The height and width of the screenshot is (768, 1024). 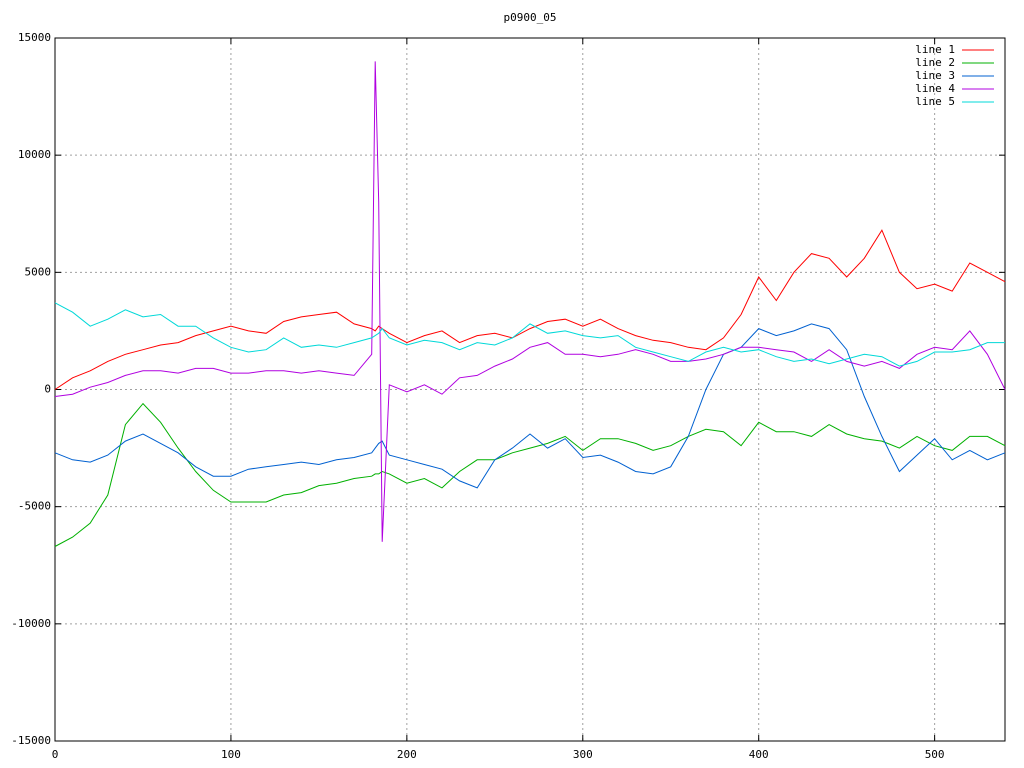 What do you see at coordinates (55, 754) in the screenshot?
I see `x-tick-label: 0` at bounding box center [55, 754].